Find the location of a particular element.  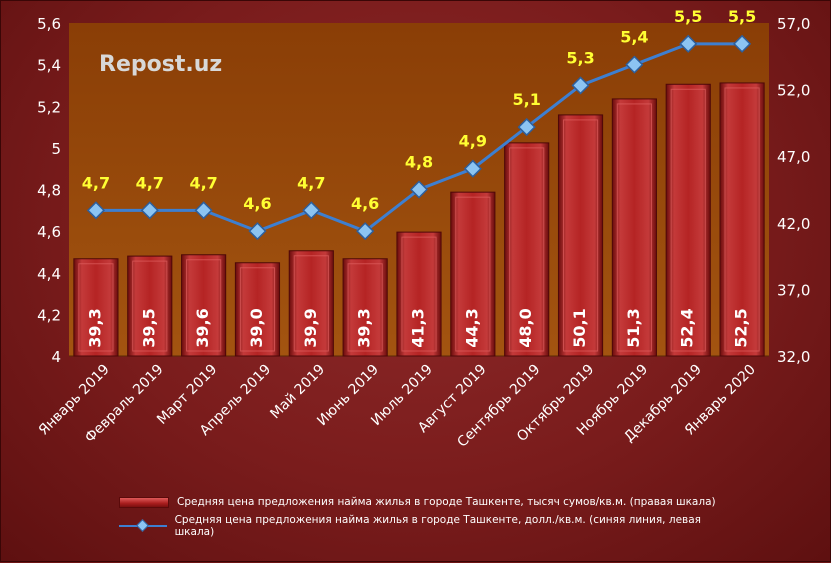

line-value-label: 4,8 is located at coordinates (419, 162).